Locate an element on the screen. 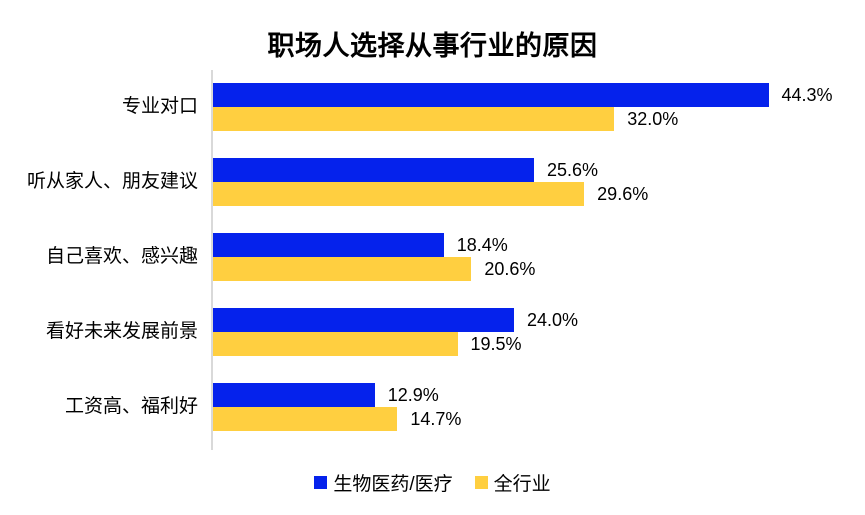 The height and width of the screenshot is (515, 865). bar-line: 29.6% is located at coordinates (526, 194).